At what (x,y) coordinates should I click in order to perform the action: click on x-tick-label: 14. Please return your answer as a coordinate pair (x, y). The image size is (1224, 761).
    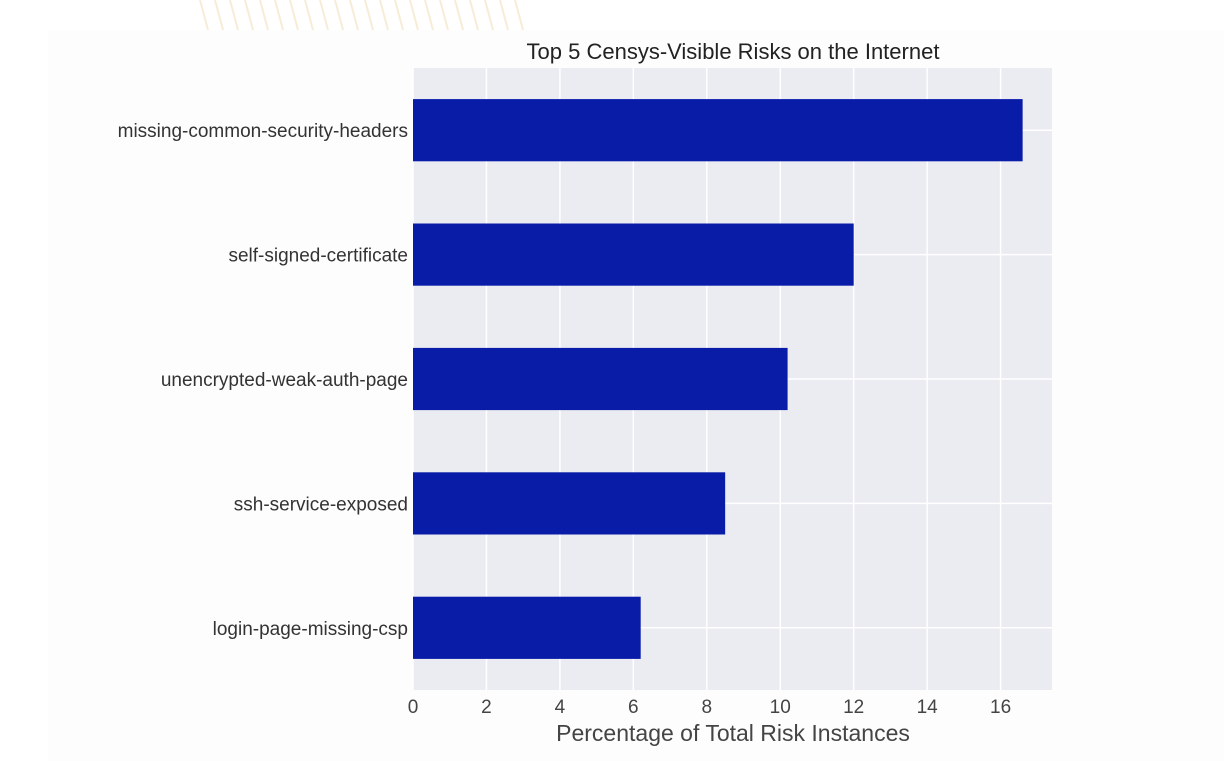
    Looking at the image, I should click on (928, 707).